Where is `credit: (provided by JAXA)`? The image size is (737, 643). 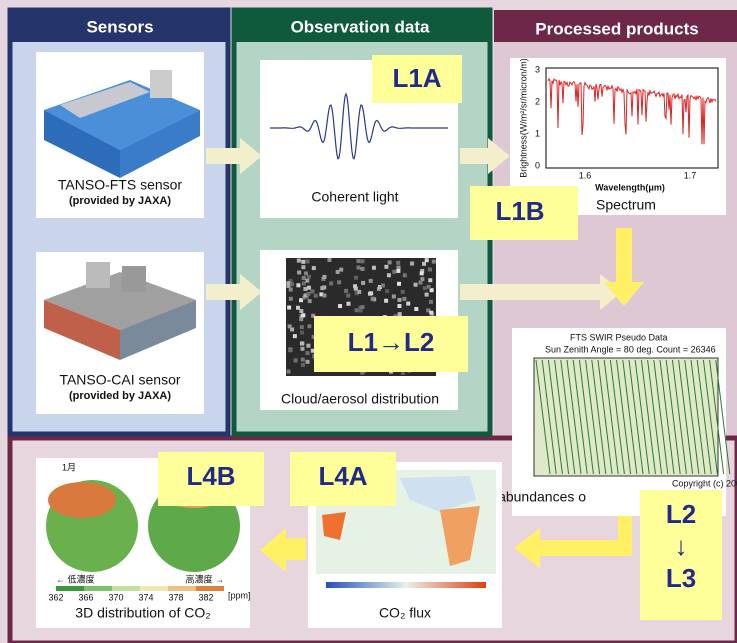
credit: (provided by JAXA) is located at coordinates (120, 396).